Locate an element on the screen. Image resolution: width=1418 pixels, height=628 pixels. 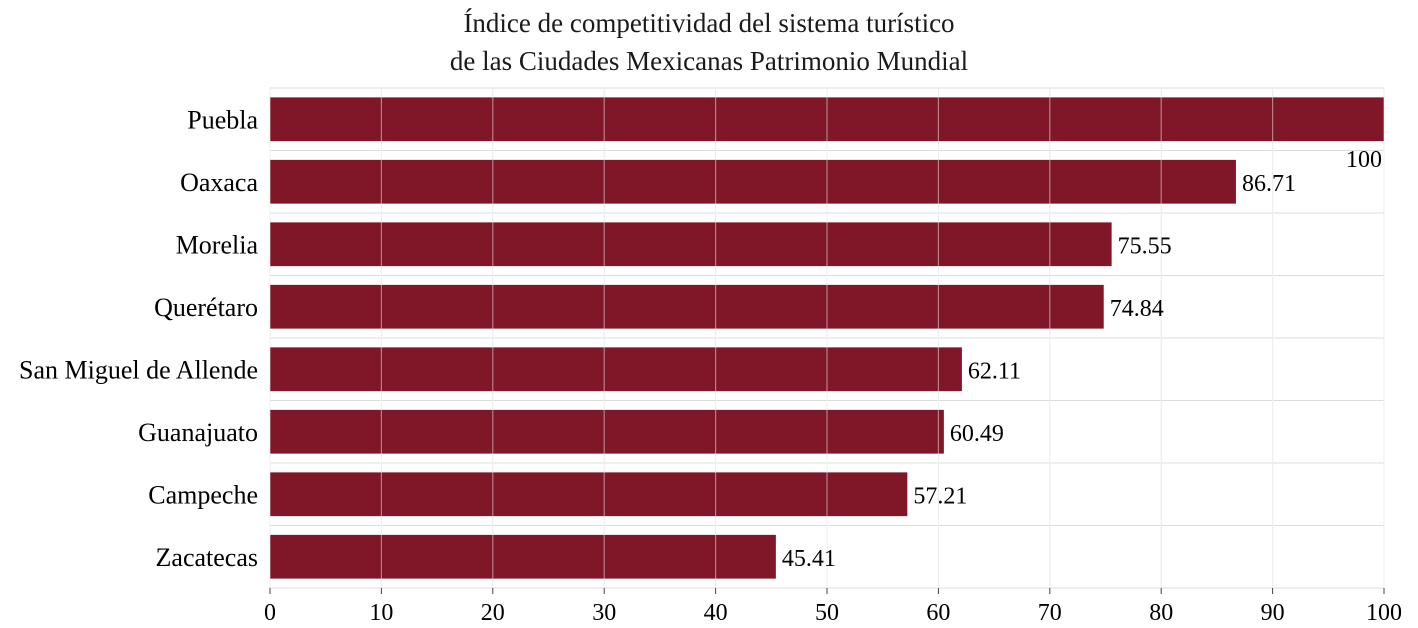
value-label: 74.84 is located at coordinates (1137, 309).